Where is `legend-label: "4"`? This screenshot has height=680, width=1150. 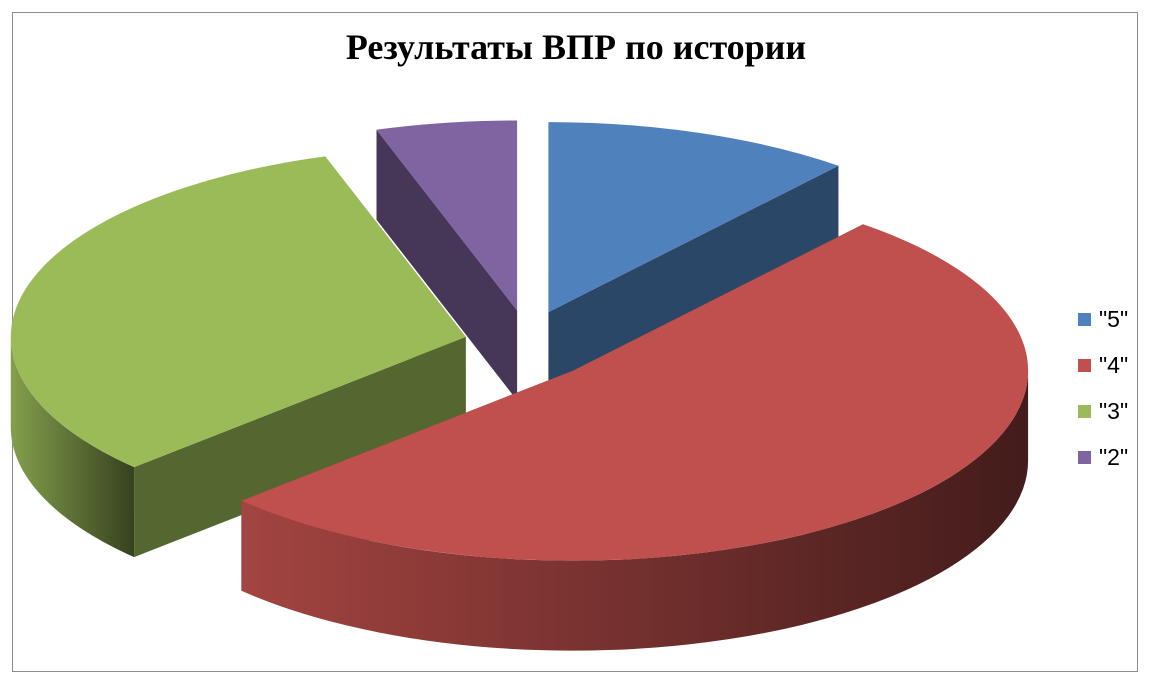 legend-label: "4" is located at coordinates (1114, 364).